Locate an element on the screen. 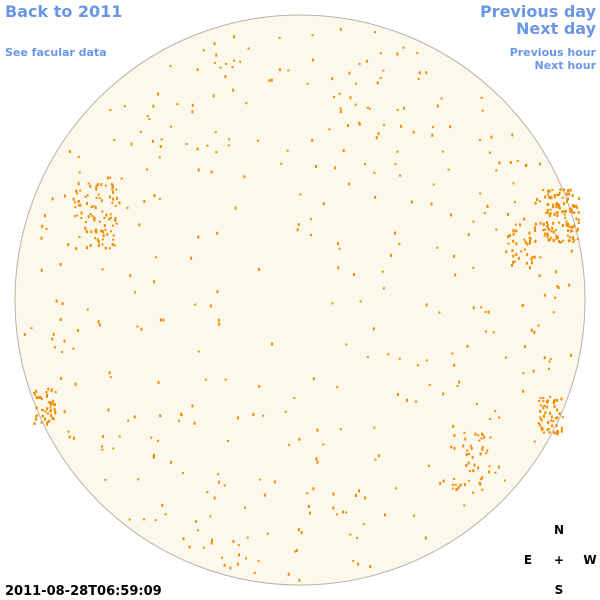  next-day-link: Next day is located at coordinates (556, 28).